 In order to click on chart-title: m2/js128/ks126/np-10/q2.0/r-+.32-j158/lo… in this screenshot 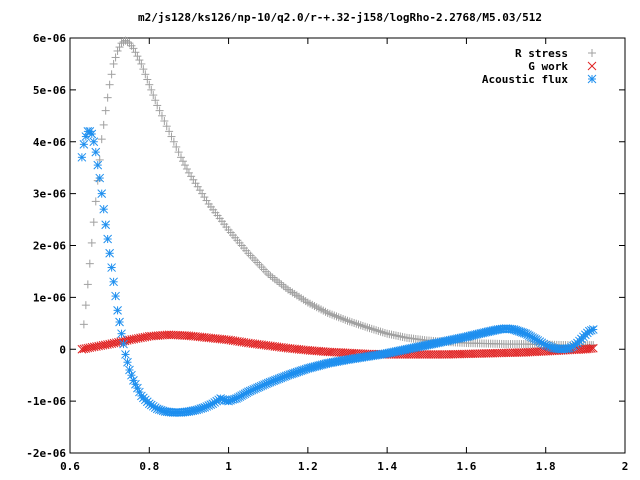, I will do `click(340, 17)`.